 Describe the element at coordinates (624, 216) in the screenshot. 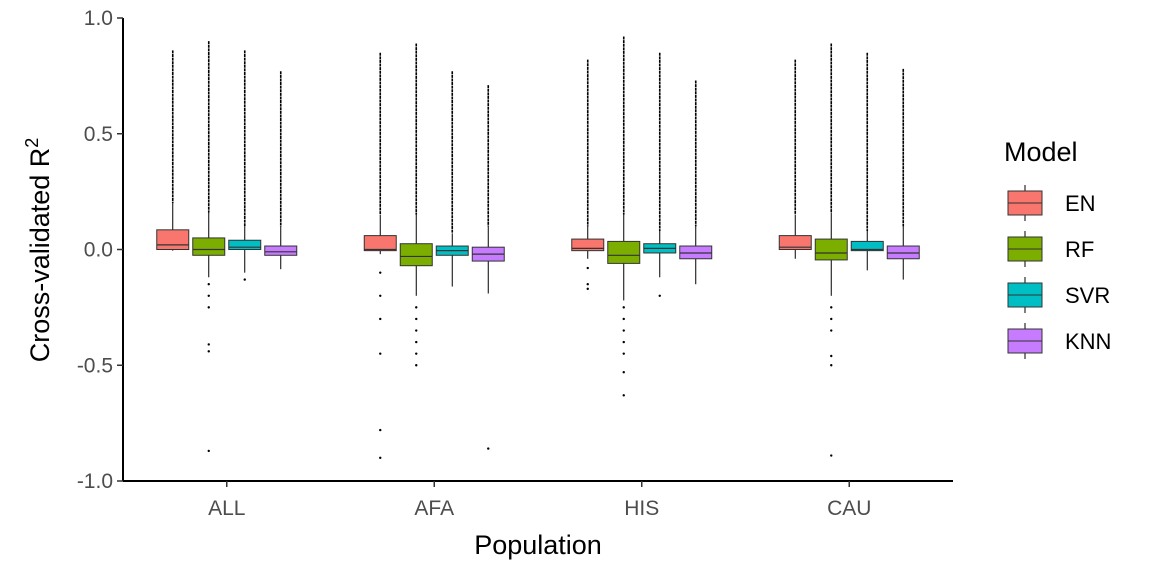

I see `box-rf-his` at that location.